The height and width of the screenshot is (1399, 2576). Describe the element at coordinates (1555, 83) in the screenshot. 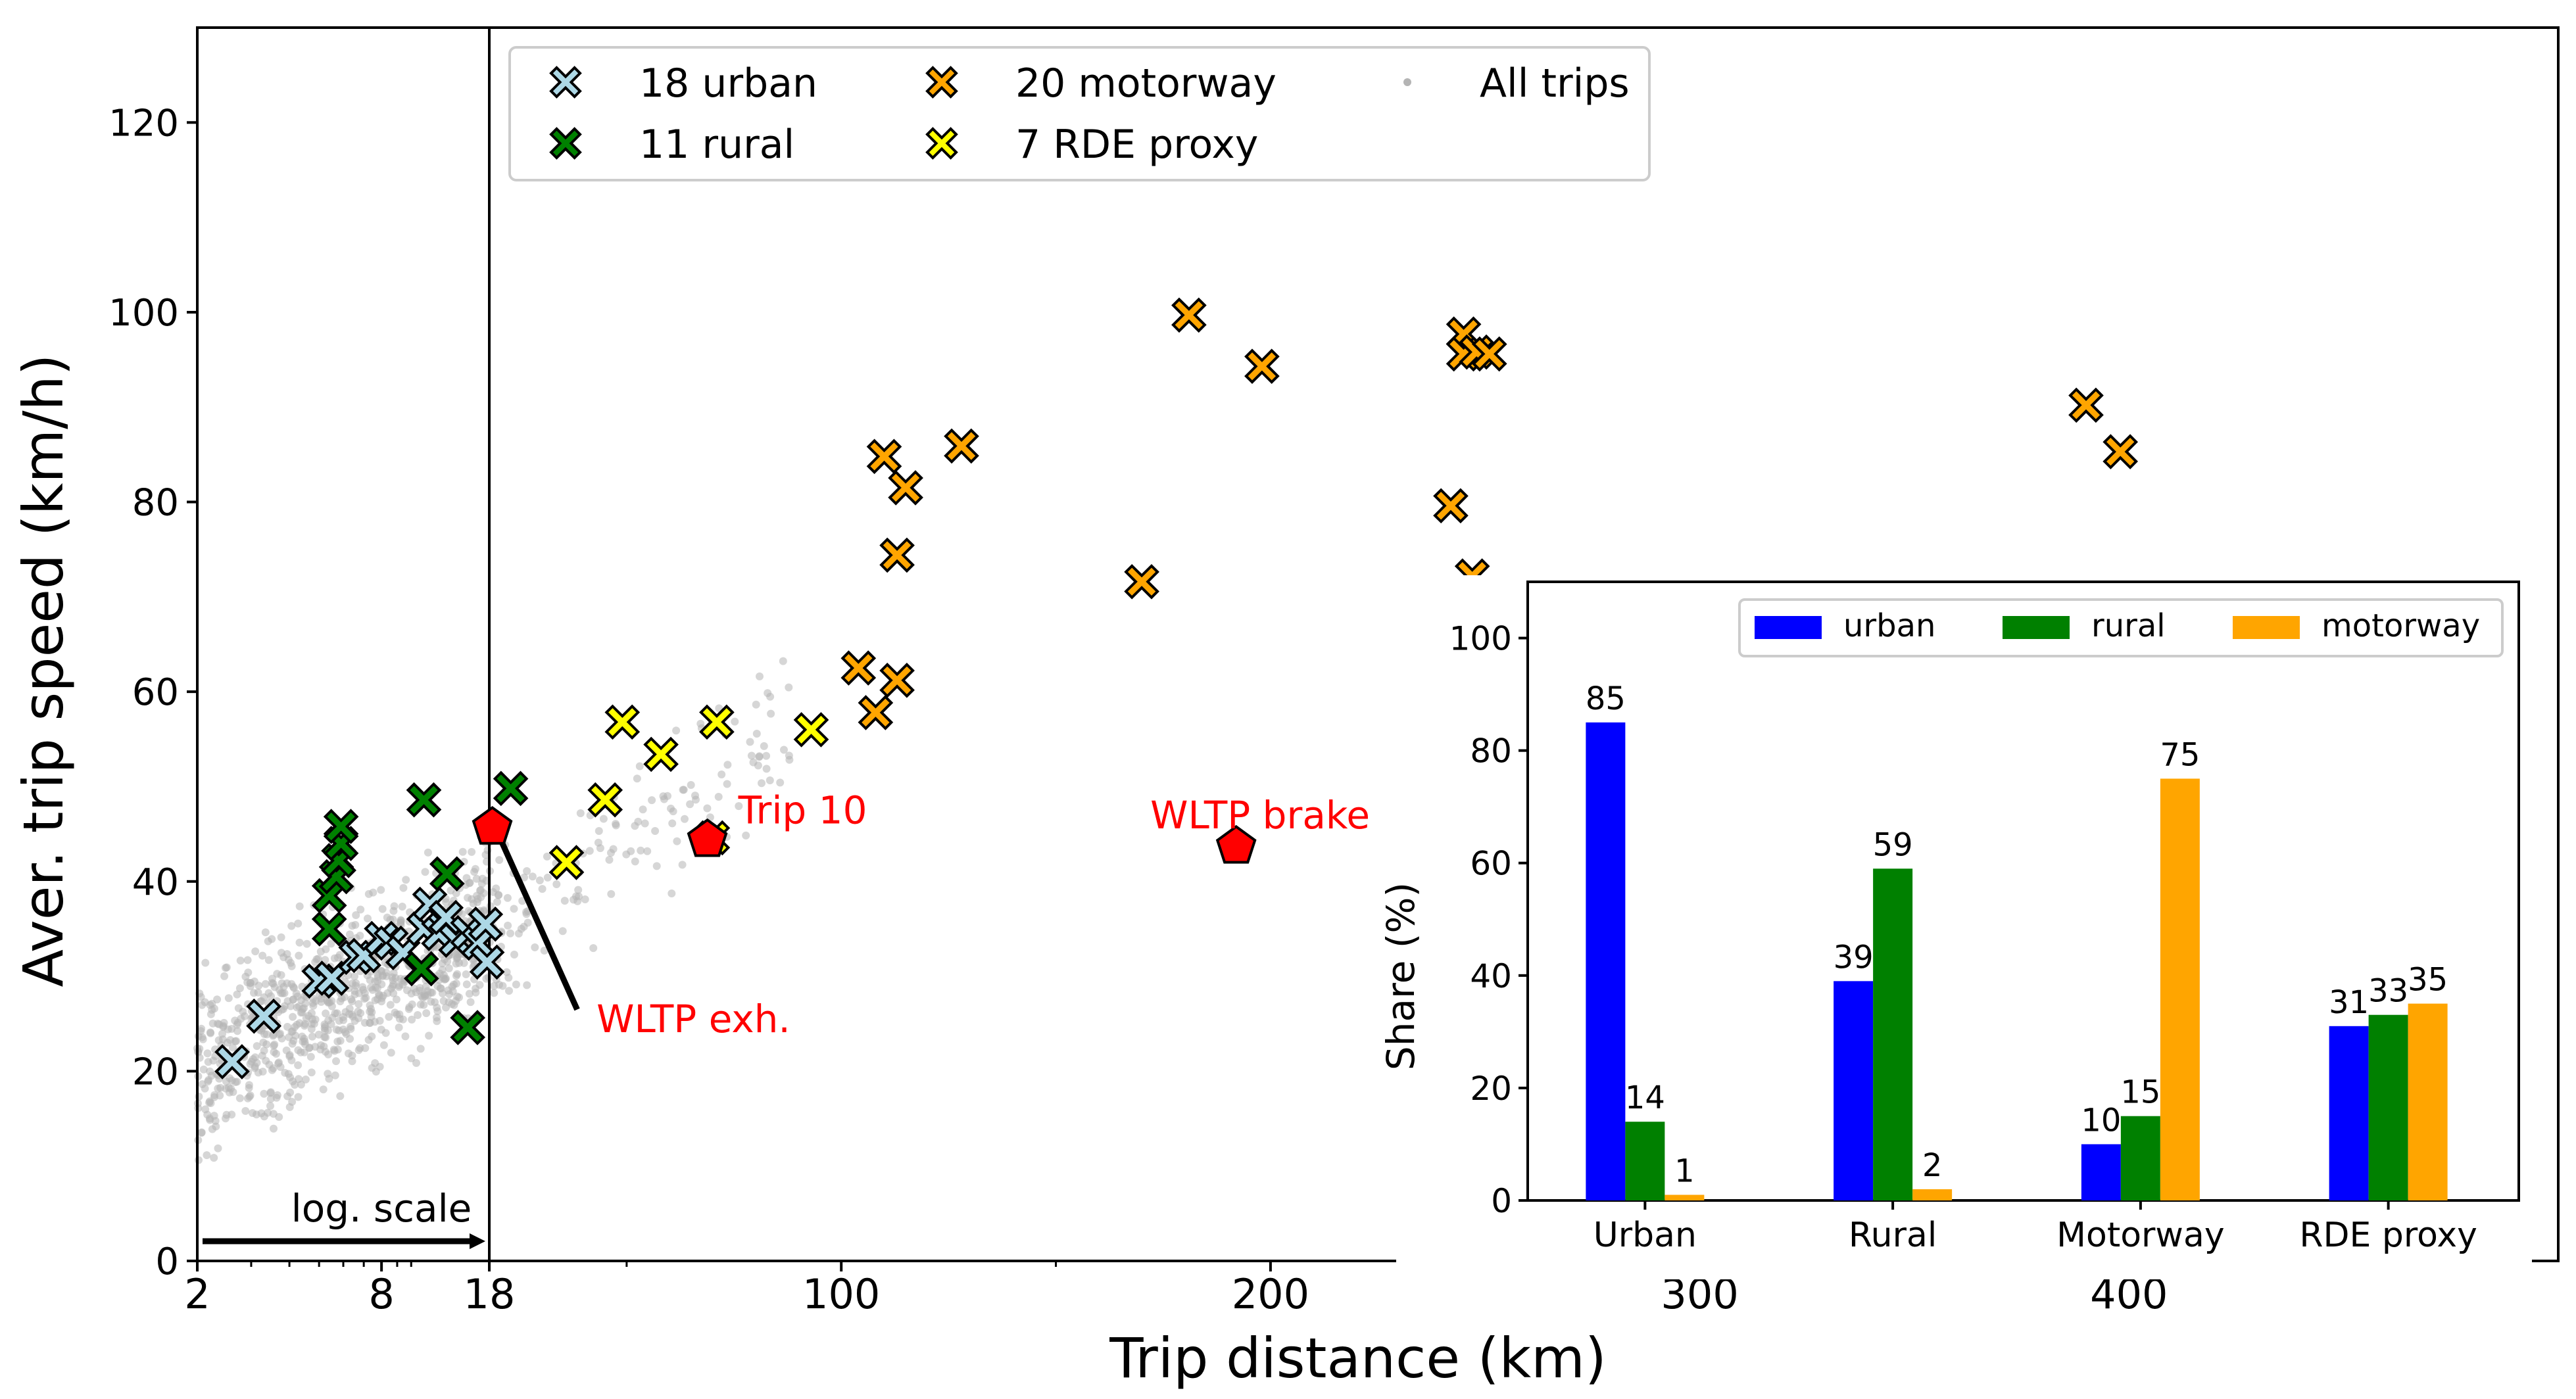

I see `legend-all_trips-label: All trips` at that location.